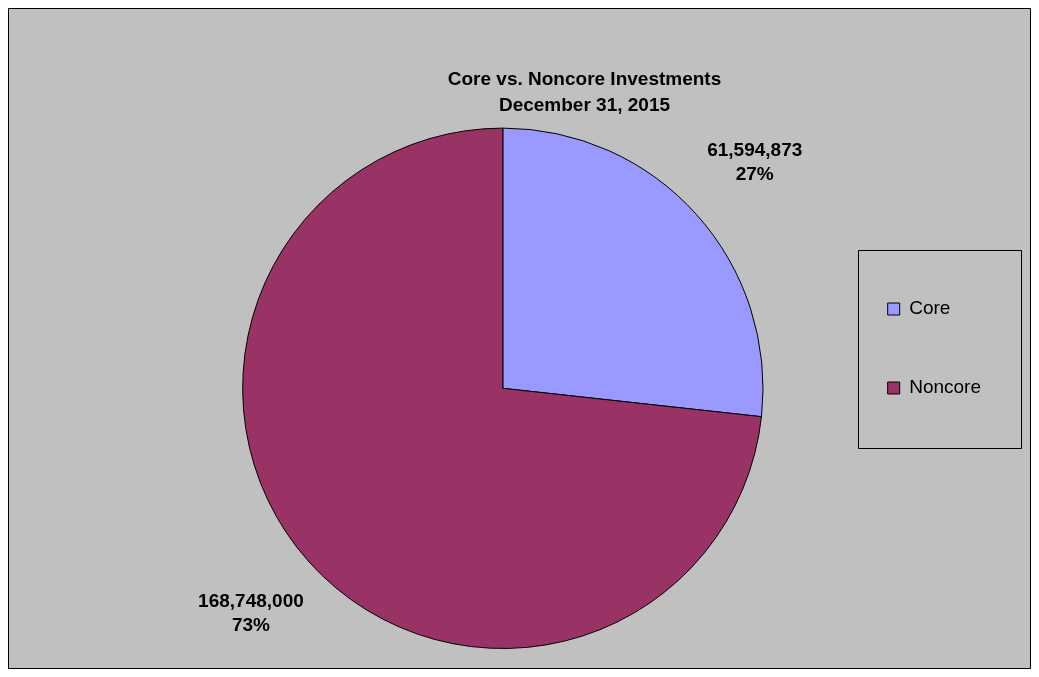  I want to click on legend-label: Core, so click(930, 308).